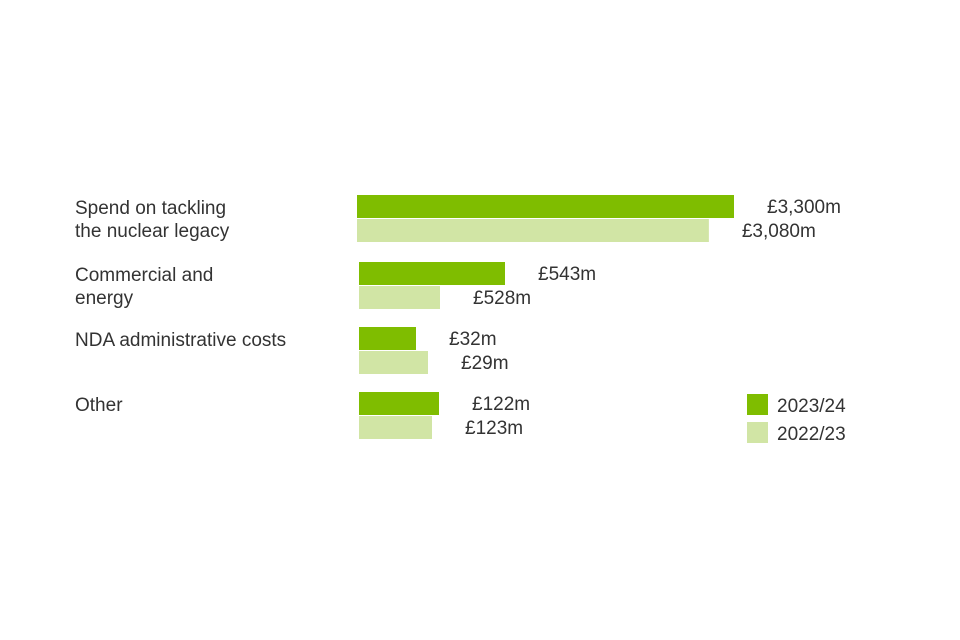 This screenshot has width=960, height=640. What do you see at coordinates (811, 406) in the screenshot?
I see `legend-label-2023-24: 2023/24` at bounding box center [811, 406].